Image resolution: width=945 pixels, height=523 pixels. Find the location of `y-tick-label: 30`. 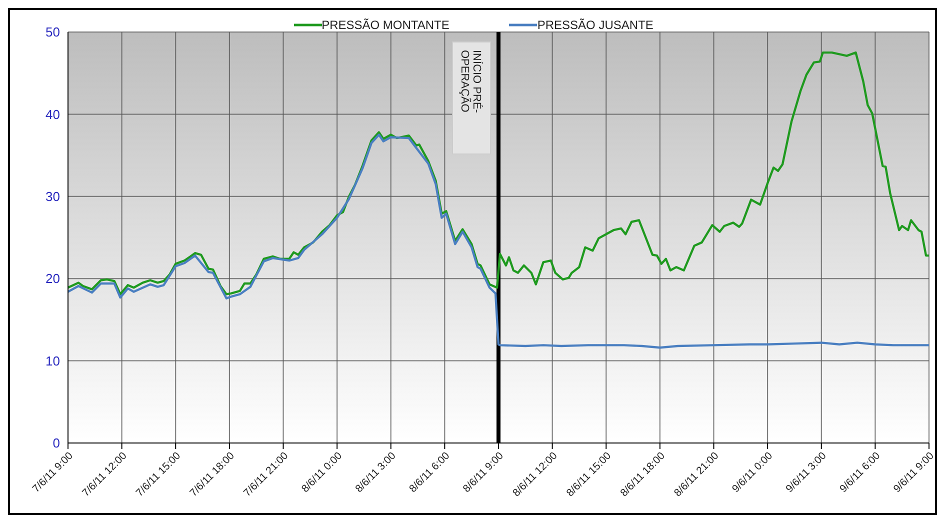

y-tick-label: 30 is located at coordinates (53, 196).